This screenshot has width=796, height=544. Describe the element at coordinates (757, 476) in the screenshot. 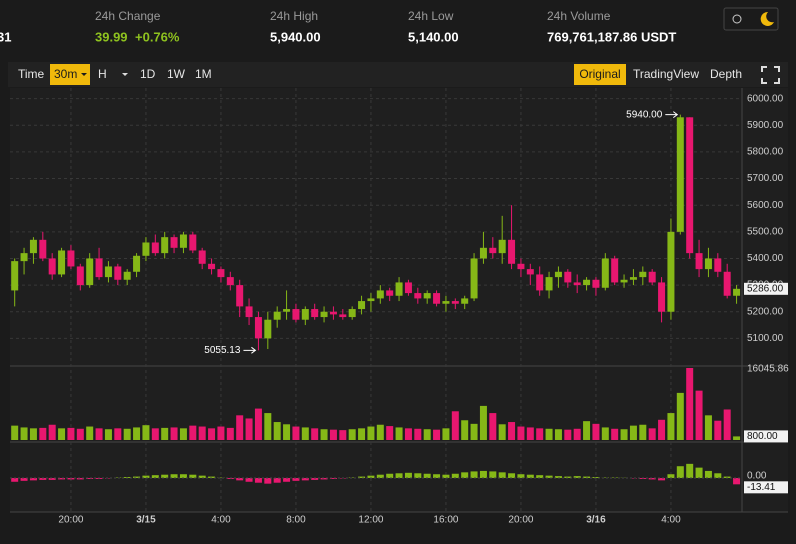

I see `macd-tick-label: 0.00` at that location.